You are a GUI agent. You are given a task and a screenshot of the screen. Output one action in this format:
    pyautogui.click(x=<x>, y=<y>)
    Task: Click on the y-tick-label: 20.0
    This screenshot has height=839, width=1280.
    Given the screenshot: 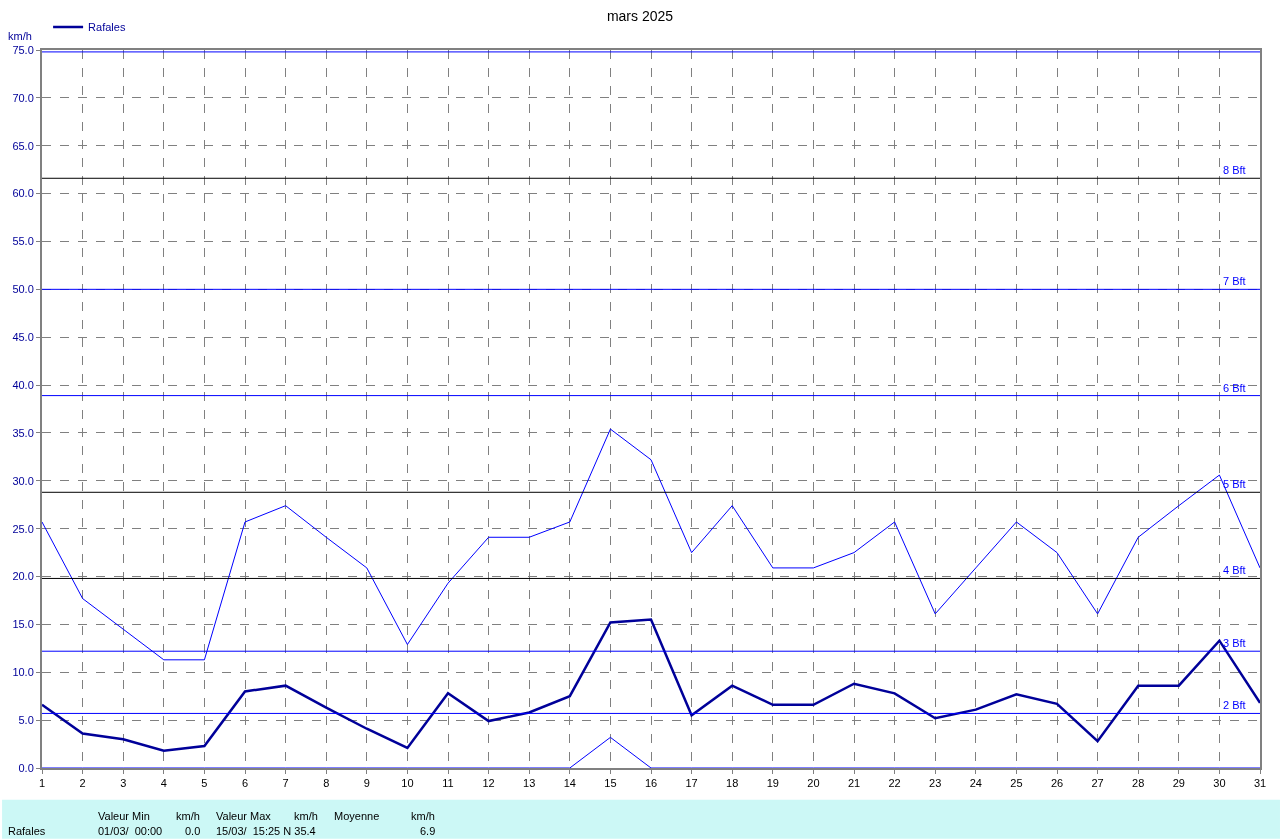 What is the action you would take?
    pyautogui.click(x=23, y=576)
    